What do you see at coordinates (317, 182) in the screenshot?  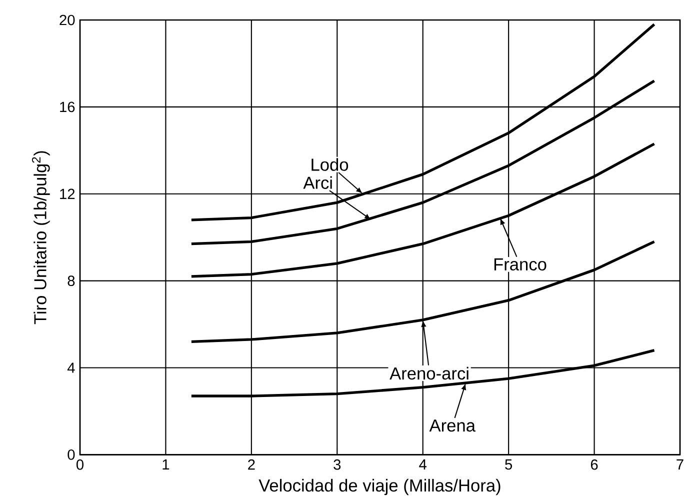 I see `annotation: Arci` at bounding box center [317, 182].